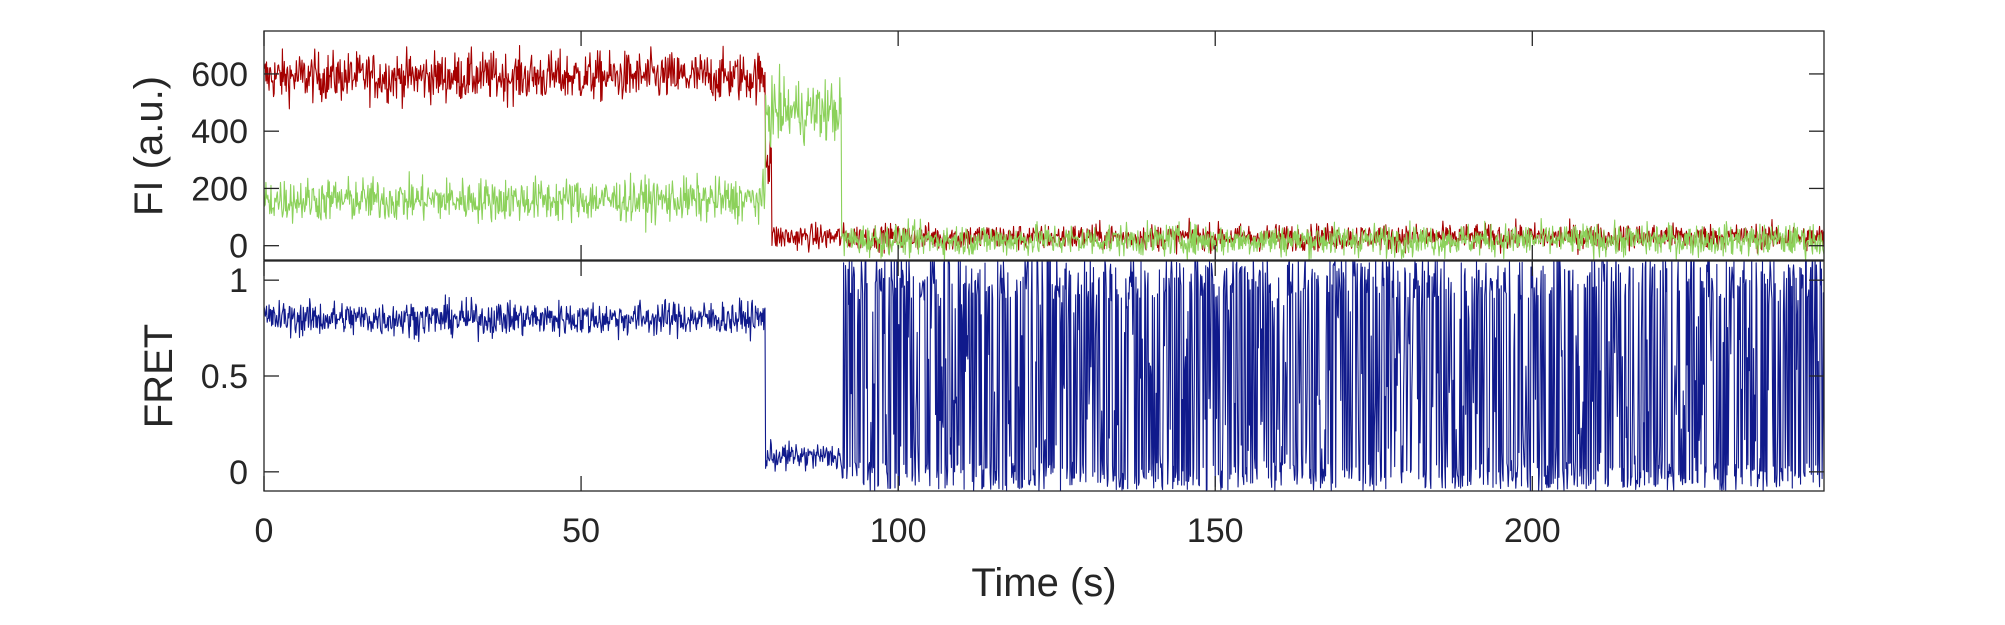 Image resolution: width=2005 pixels, height=625 pixels. What do you see at coordinates (1215, 531) in the screenshot?
I see `x-tick-label: 150` at bounding box center [1215, 531].